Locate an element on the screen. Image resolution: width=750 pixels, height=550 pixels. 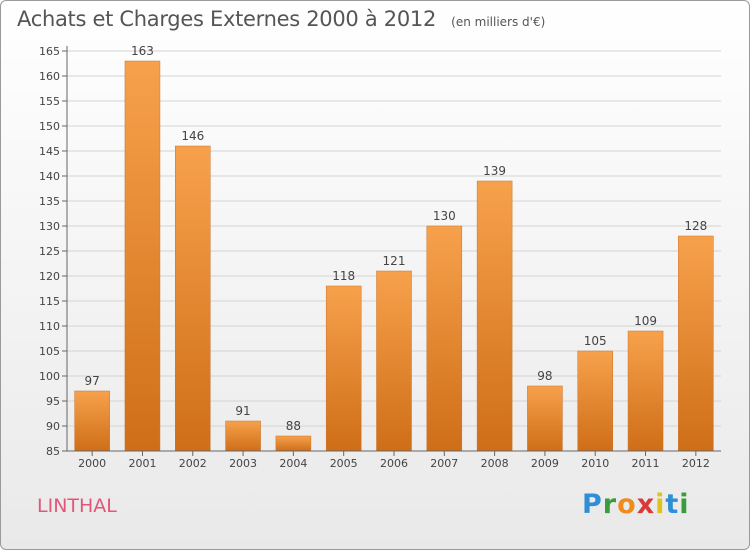
bar-2006 is located at coordinates (394, 361).